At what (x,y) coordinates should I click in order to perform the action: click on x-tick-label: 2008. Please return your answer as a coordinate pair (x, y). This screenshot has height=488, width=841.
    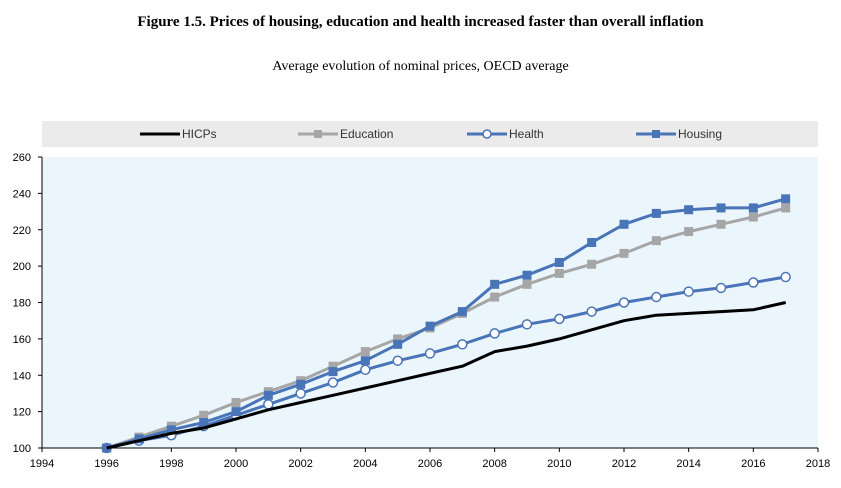
    Looking at the image, I should click on (494, 464).